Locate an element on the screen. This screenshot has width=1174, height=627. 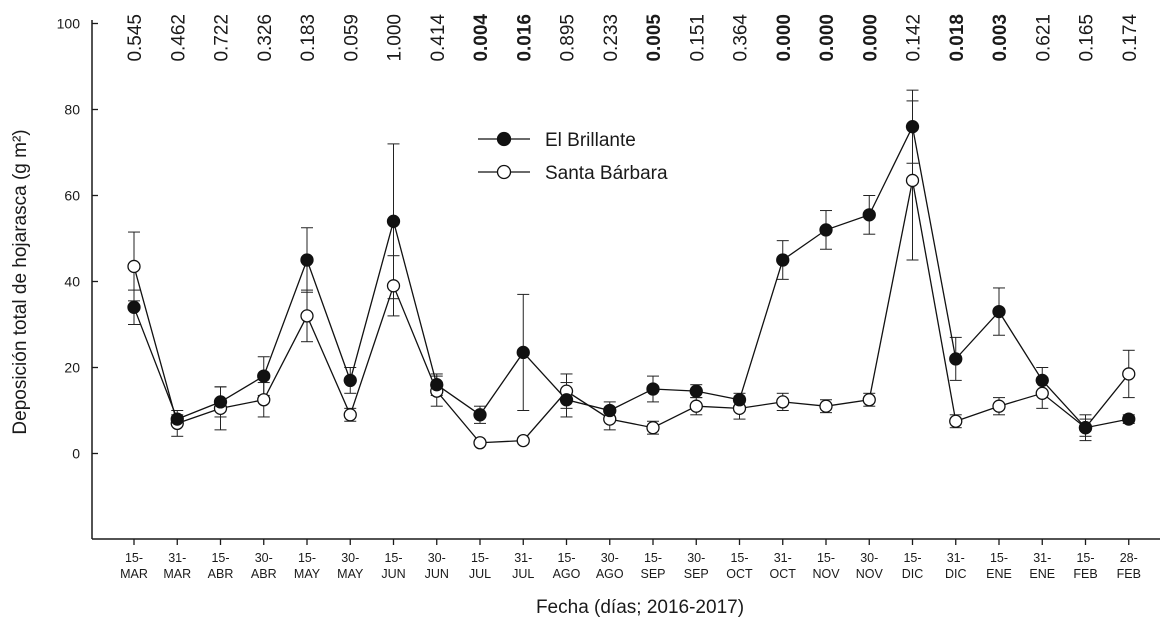
p-value-label: 0.004 is located at coordinates (481, 38).